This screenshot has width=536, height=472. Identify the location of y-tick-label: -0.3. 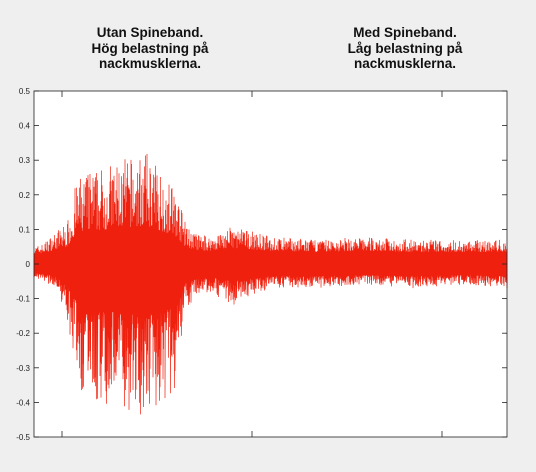
(23, 368).